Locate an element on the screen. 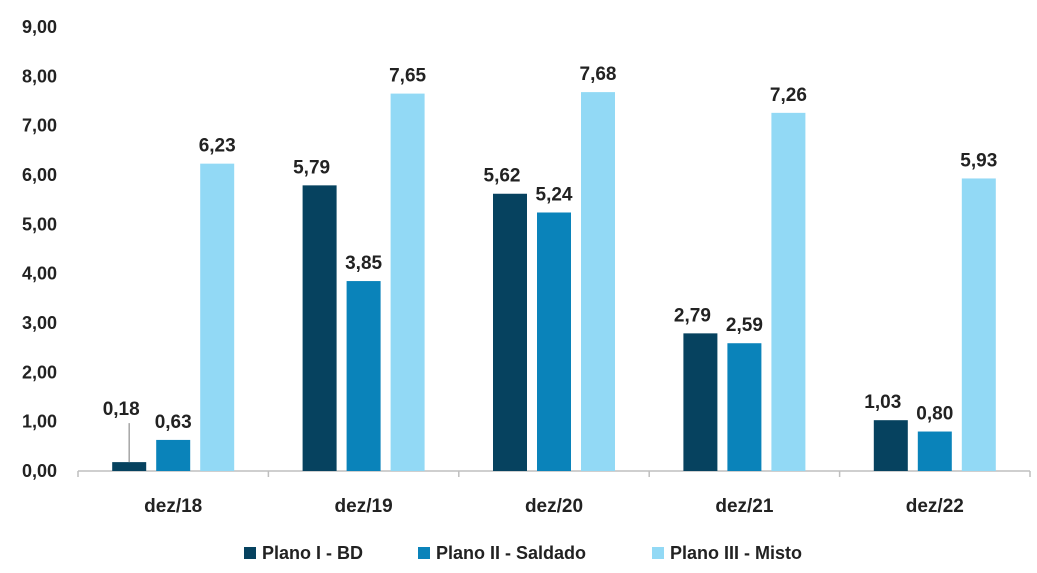  x-tick-label: dez/18 is located at coordinates (173, 506).